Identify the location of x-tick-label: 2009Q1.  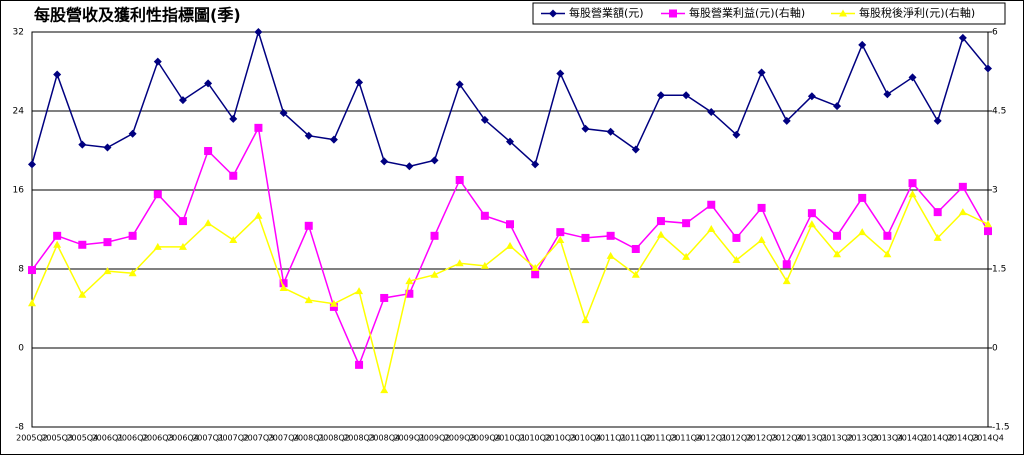
(409, 438).